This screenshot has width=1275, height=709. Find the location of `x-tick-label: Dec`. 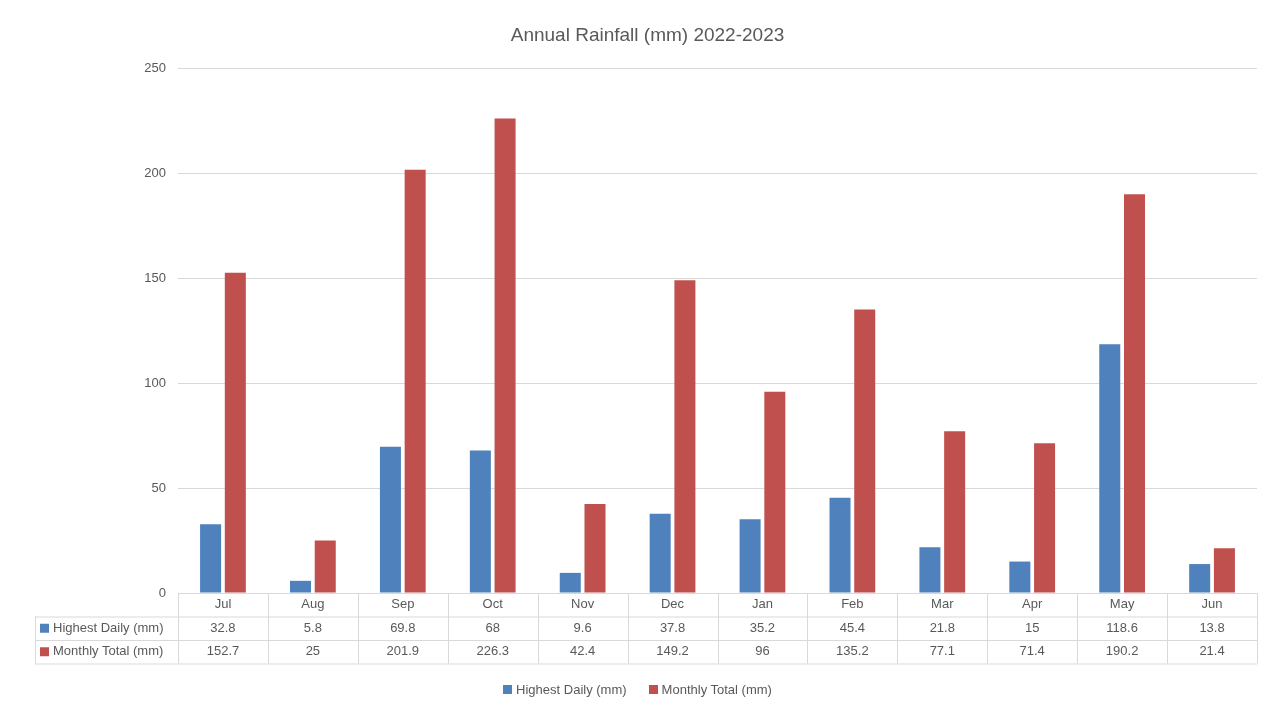

x-tick-label: Dec is located at coordinates (672, 604).